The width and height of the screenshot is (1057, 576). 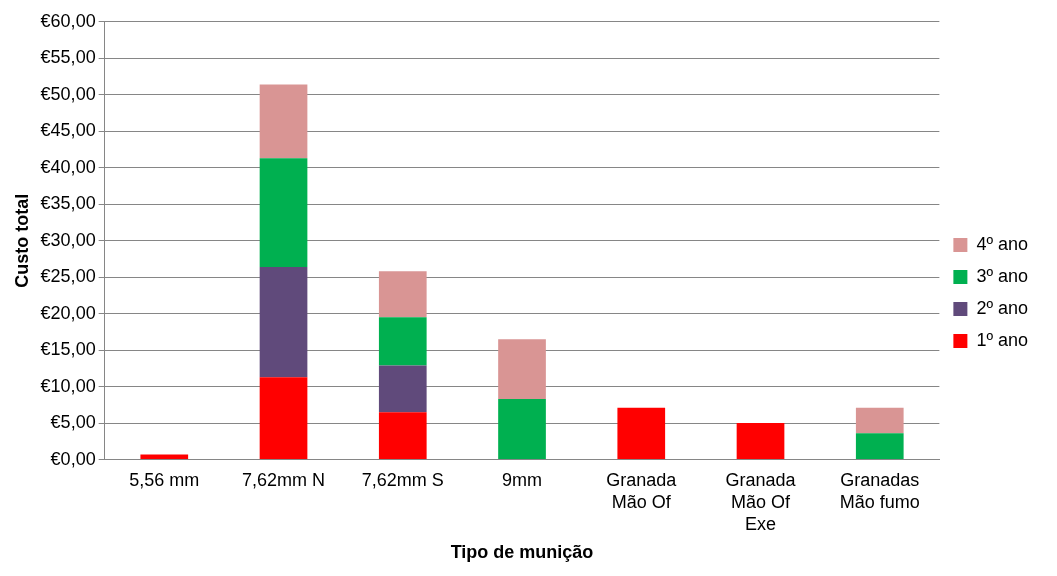 What do you see at coordinates (68, 57) in the screenshot?
I see `y-tick-label: €55,00` at bounding box center [68, 57].